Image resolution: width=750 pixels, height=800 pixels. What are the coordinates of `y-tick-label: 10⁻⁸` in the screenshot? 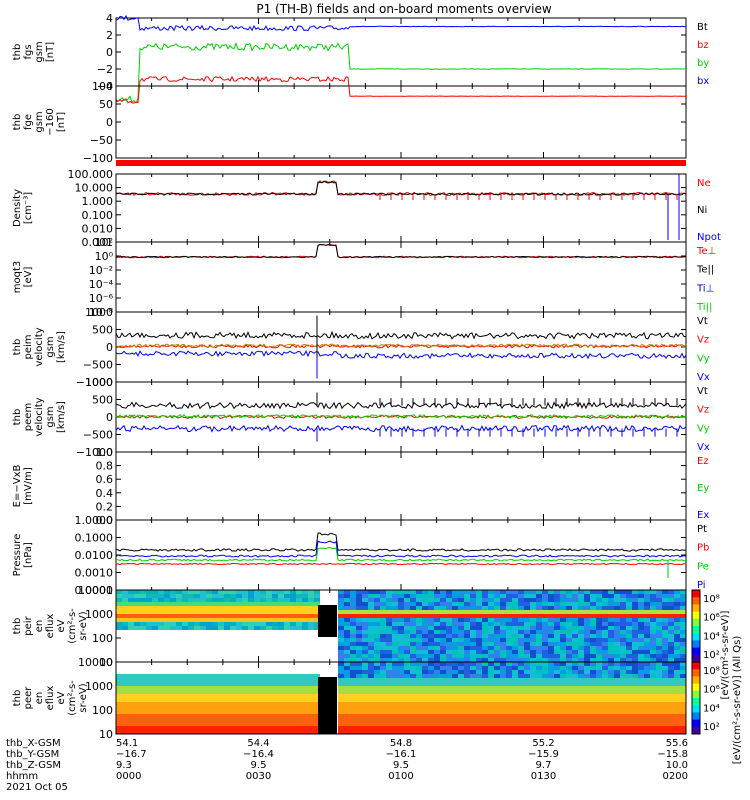 It's located at (101, 312).